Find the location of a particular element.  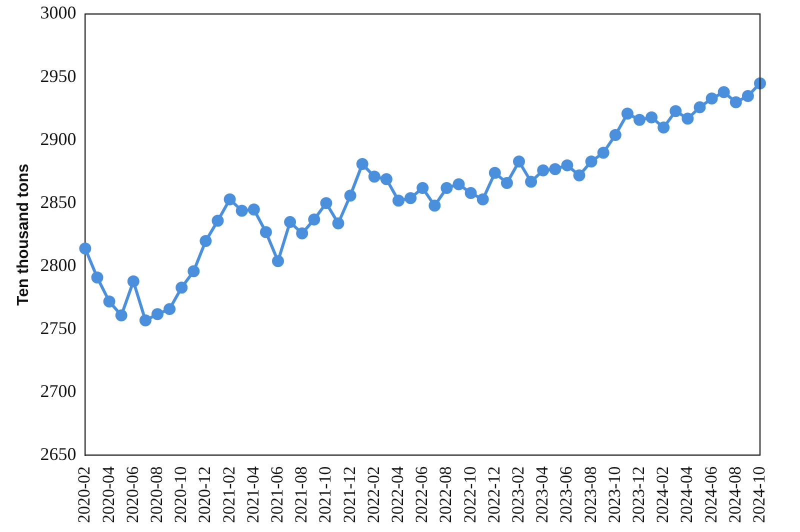

x-tick-label: 2021-08 is located at coordinates (301, 495).